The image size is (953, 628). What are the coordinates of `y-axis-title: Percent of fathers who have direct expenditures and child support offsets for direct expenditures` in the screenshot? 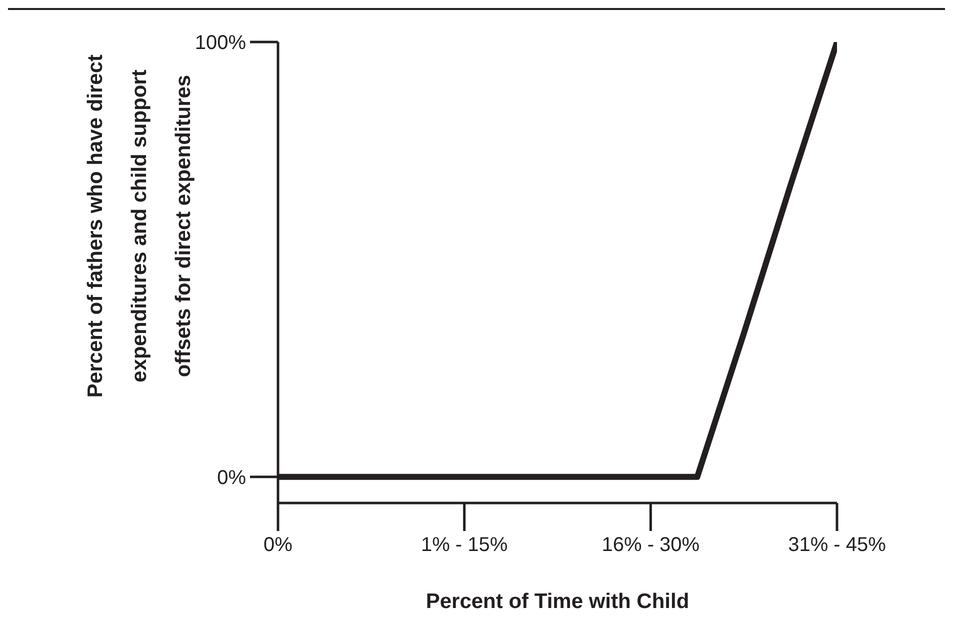 It's located at (139, 226).